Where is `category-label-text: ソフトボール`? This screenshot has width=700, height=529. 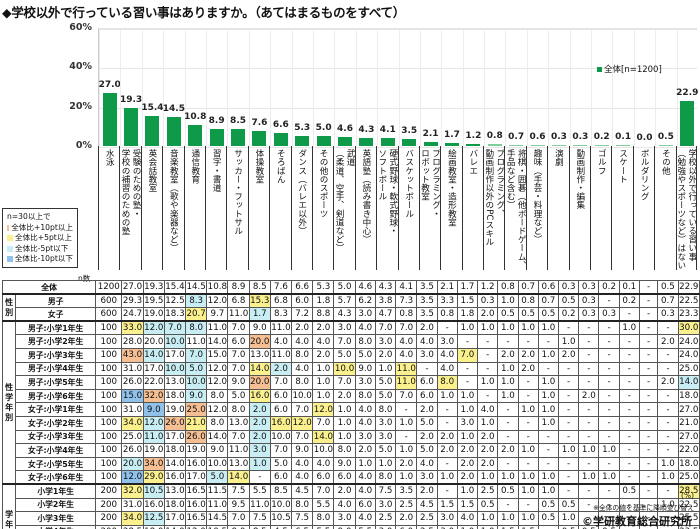
category-label-text: ソフトボール is located at coordinates (381, 175).